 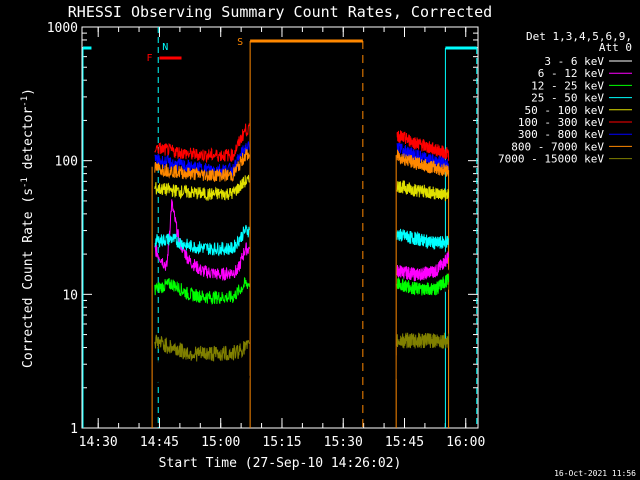 I want to click on x-tick-label: 15:00, so click(x=220, y=442).